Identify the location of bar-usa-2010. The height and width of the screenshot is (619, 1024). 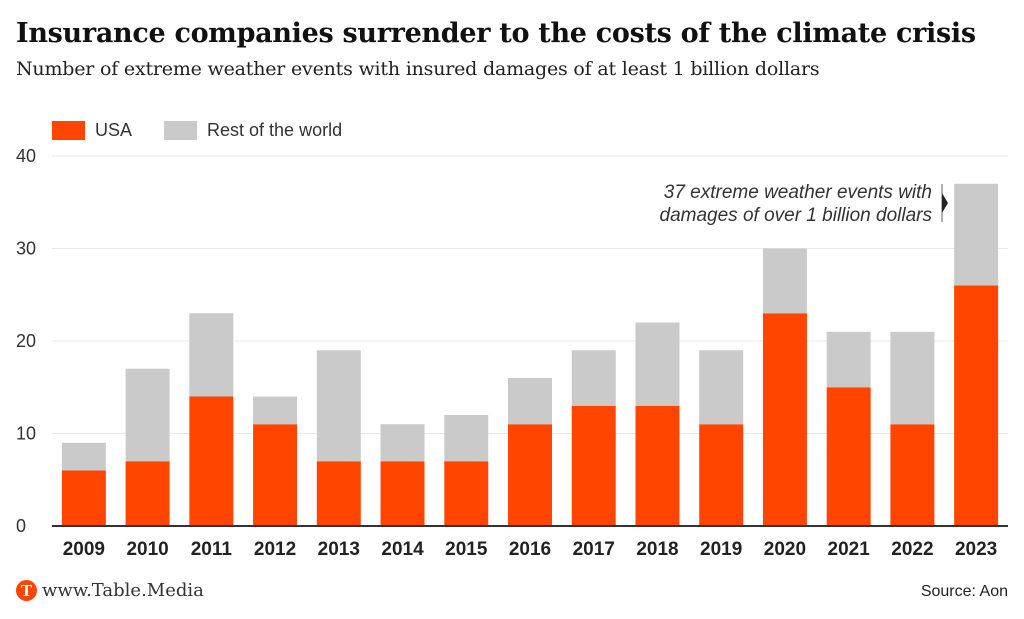
(147, 493).